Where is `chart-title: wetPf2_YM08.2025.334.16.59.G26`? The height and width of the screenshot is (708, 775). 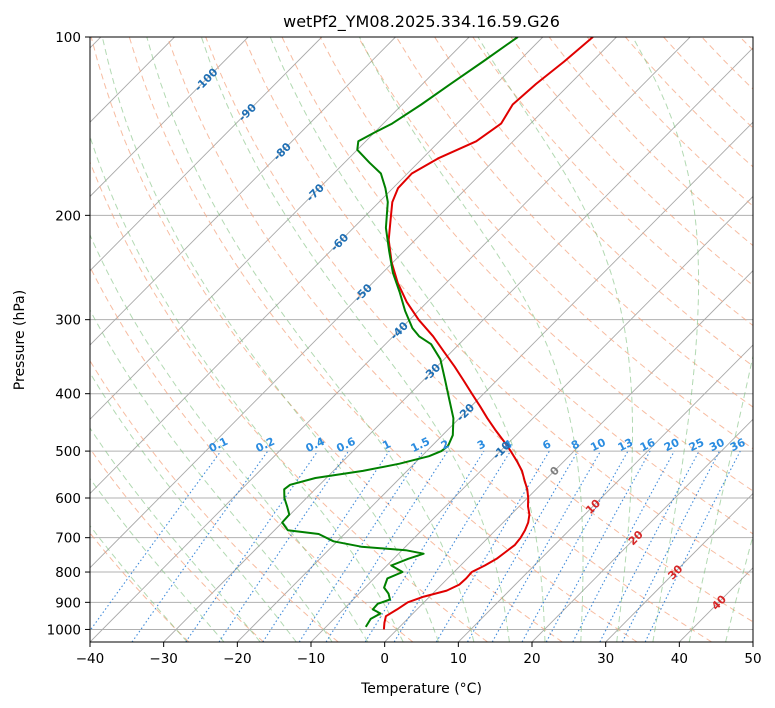
chart-title: wetPf2_YM08.2025.334.16.59.G26 is located at coordinates (421, 22).